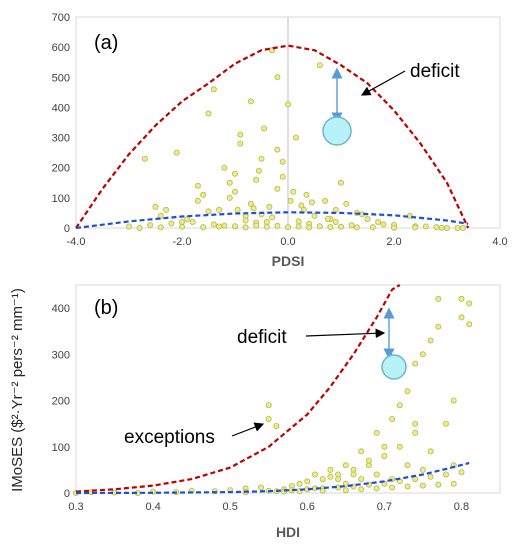 This screenshot has width=517, height=550. I want to click on deficit-marker-a, so click(337, 131).